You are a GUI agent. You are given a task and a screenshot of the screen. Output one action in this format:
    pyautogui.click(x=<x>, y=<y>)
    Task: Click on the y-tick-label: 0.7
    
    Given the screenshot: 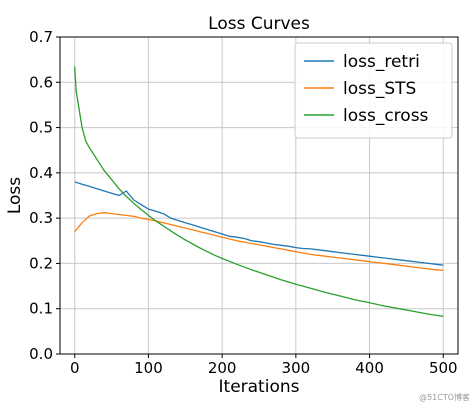 What is the action you would take?
    pyautogui.click(x=41, y=37)
    